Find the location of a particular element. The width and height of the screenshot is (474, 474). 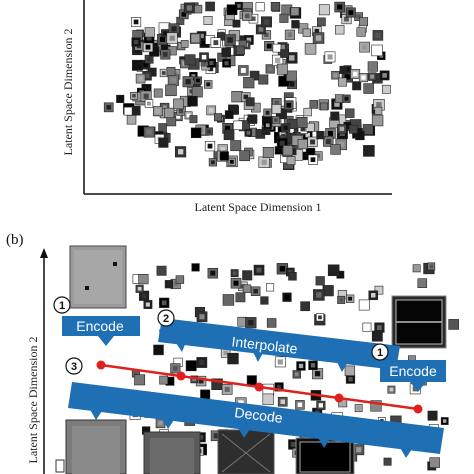

svg-text: 2 is located at coordinates (166, 319).